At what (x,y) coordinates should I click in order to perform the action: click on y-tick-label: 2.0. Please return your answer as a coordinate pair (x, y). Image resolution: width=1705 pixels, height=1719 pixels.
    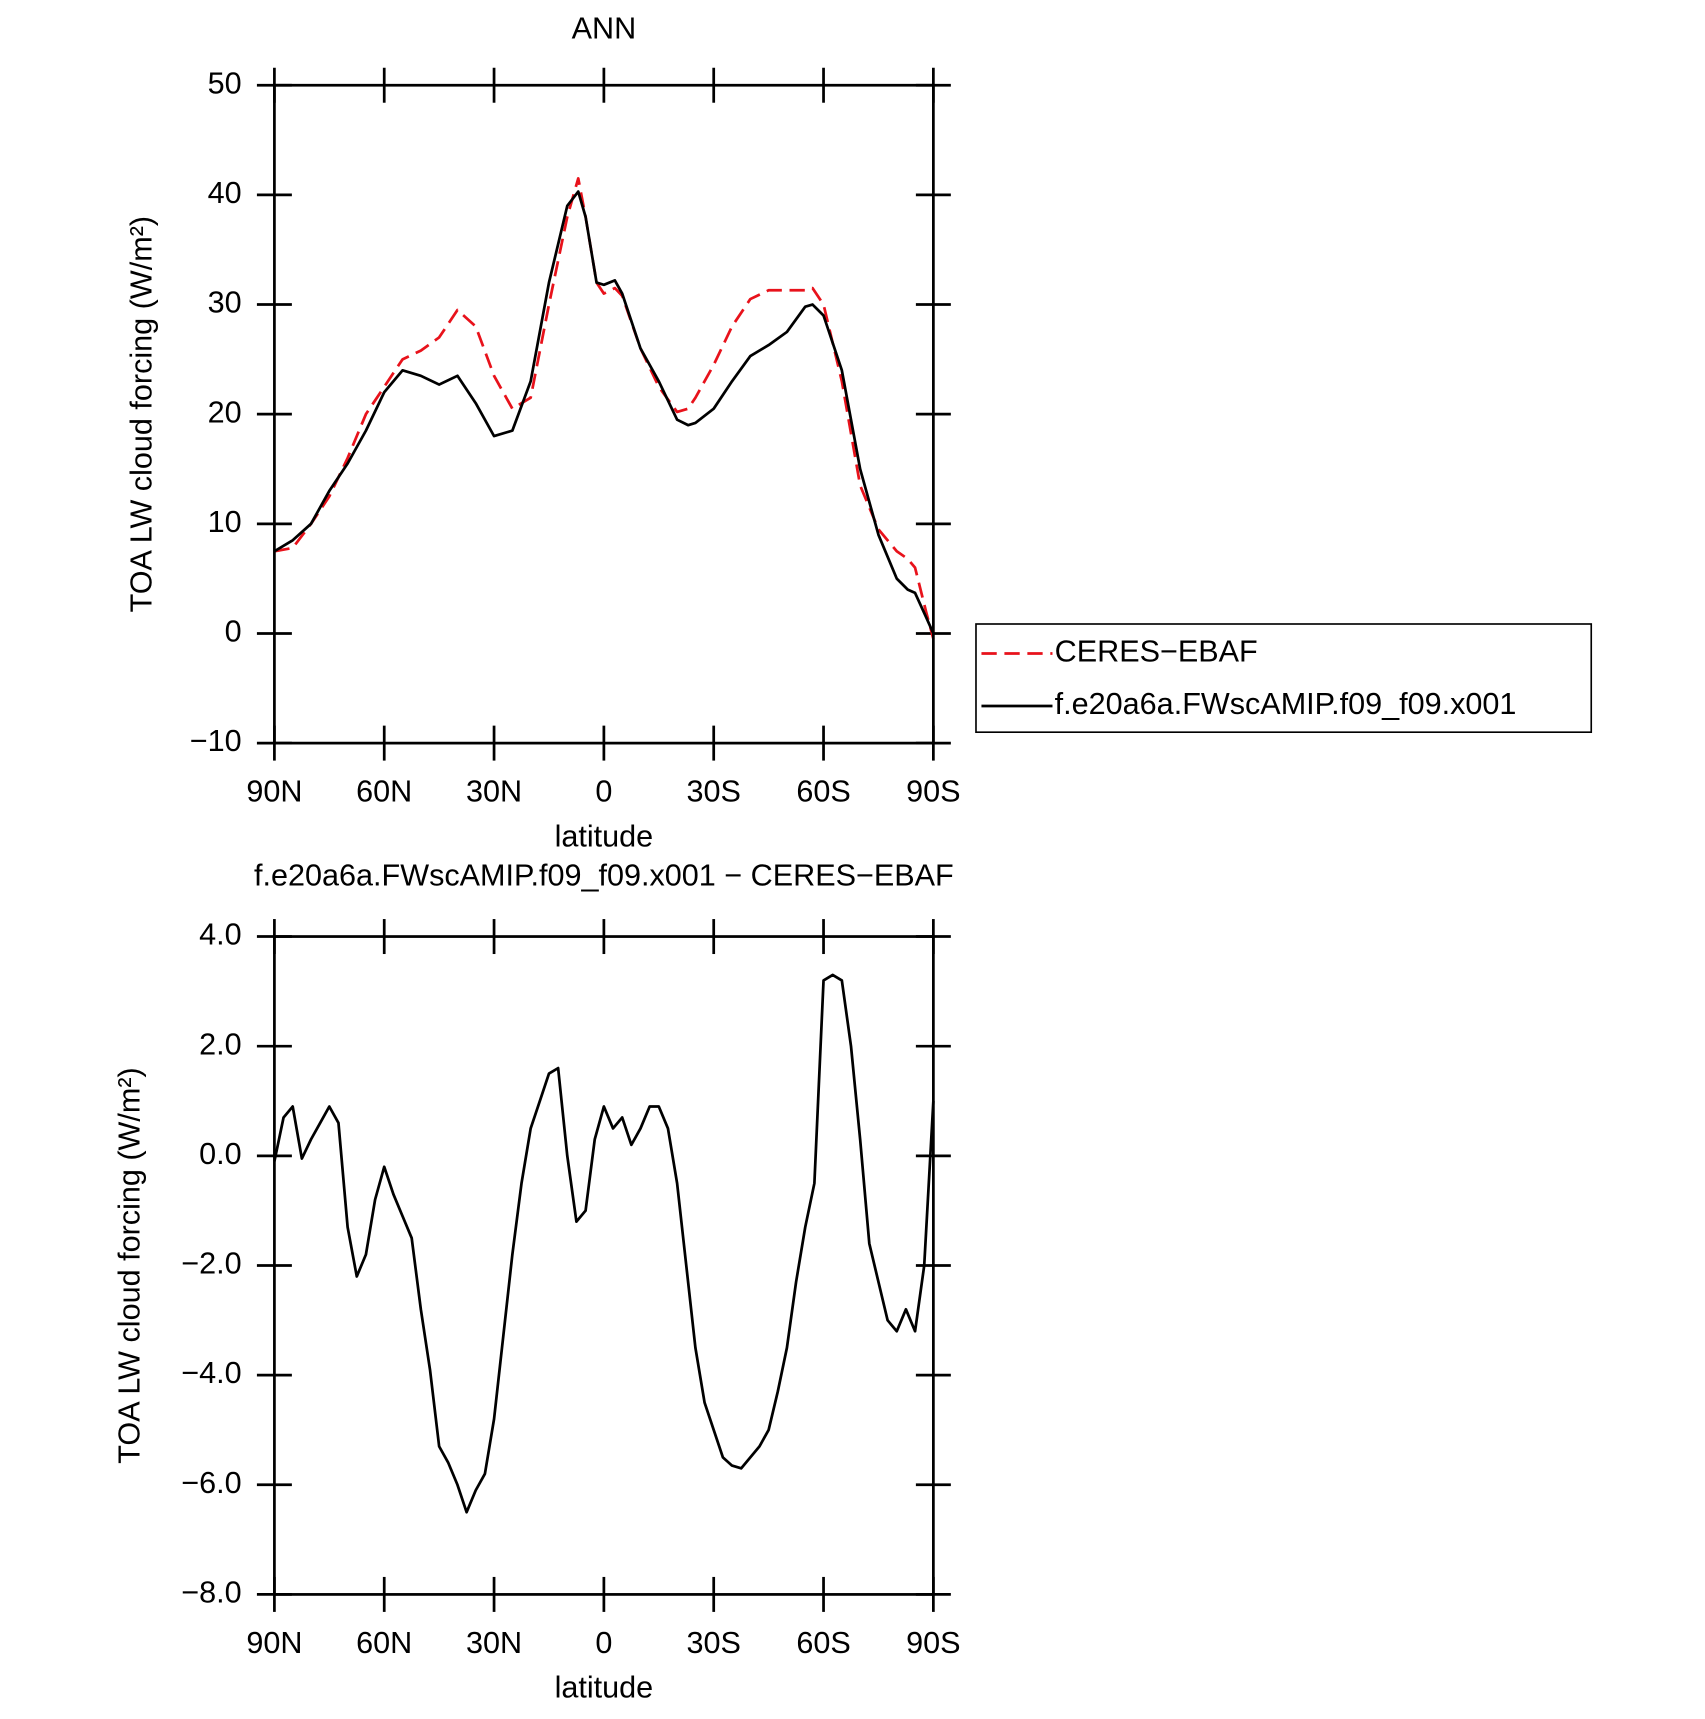
    Looking at the image, I should click on (220, 1044).